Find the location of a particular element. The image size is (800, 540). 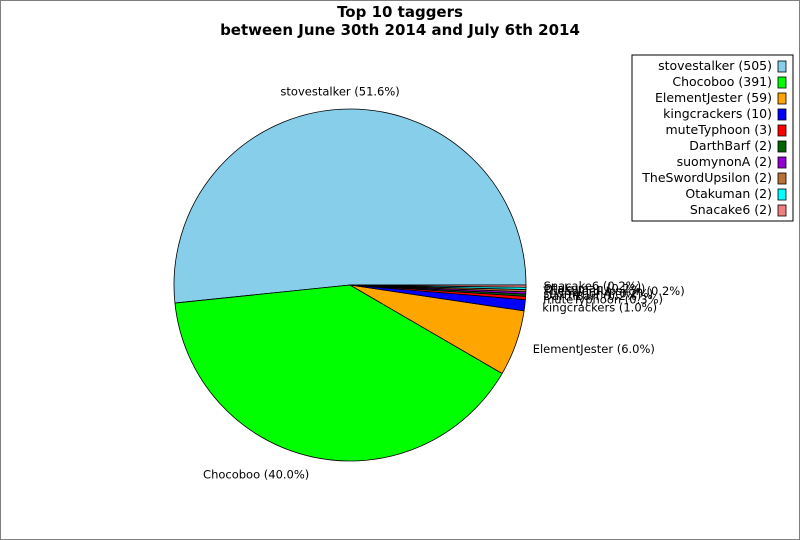

slice-label-otakuman: Otakuman (0.2%) is located at coordinates (595, 289).